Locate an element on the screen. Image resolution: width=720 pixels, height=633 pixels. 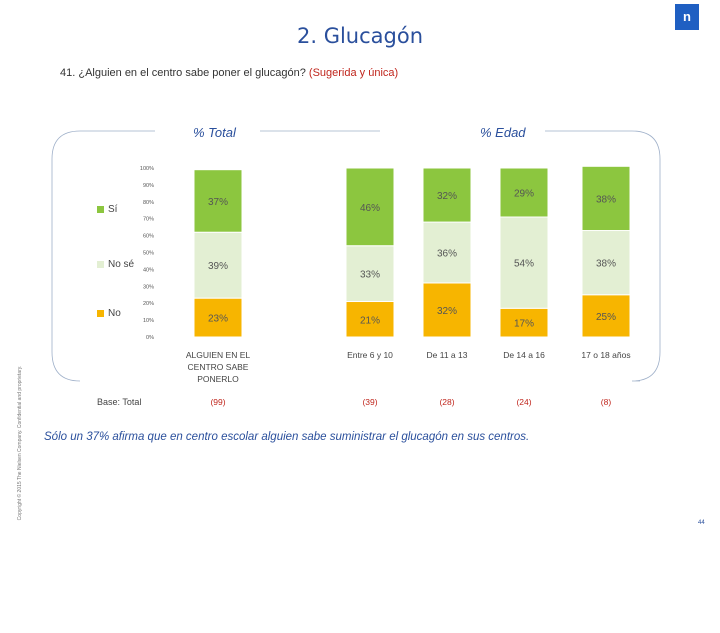
nielsen-logo: n is located at coordinates (687, 17).